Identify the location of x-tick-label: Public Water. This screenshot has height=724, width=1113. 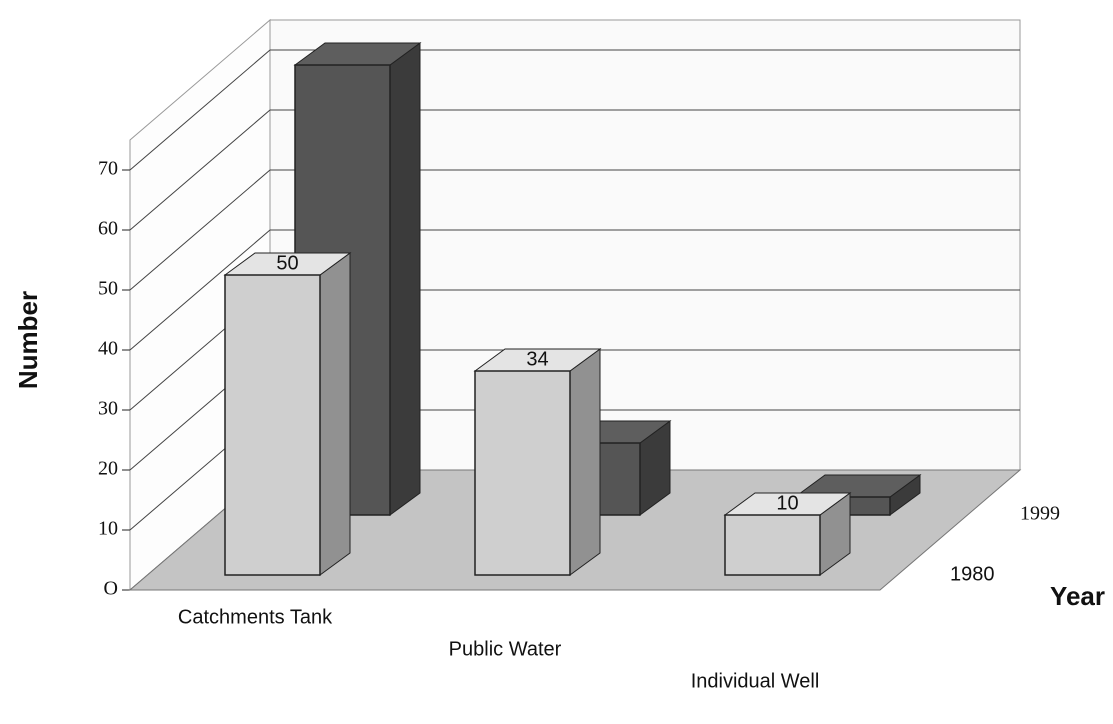
(505, 649).